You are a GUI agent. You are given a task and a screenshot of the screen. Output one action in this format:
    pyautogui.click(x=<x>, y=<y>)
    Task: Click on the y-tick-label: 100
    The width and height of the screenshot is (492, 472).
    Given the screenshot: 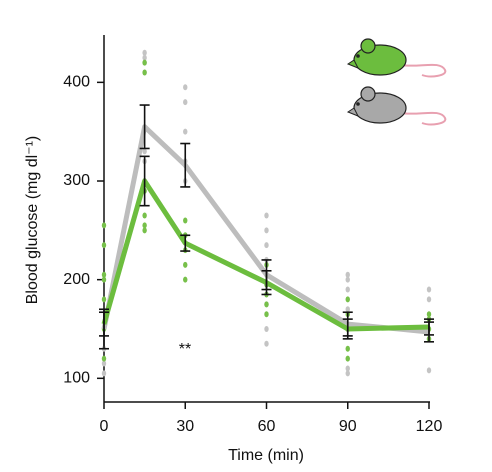 What is the action you would take?
    pyautogui.click(x=76, y=378)
    